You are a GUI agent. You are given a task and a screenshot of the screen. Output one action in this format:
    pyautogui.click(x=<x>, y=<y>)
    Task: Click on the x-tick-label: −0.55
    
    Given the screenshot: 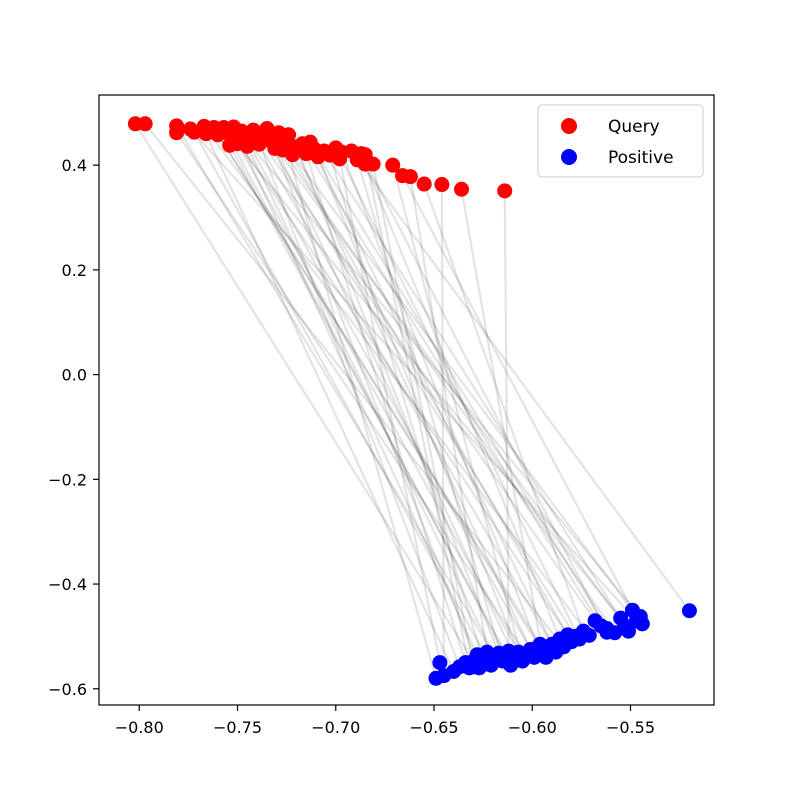 What is the action you would take?
    pyautogui.click(x=630, y=727)
    